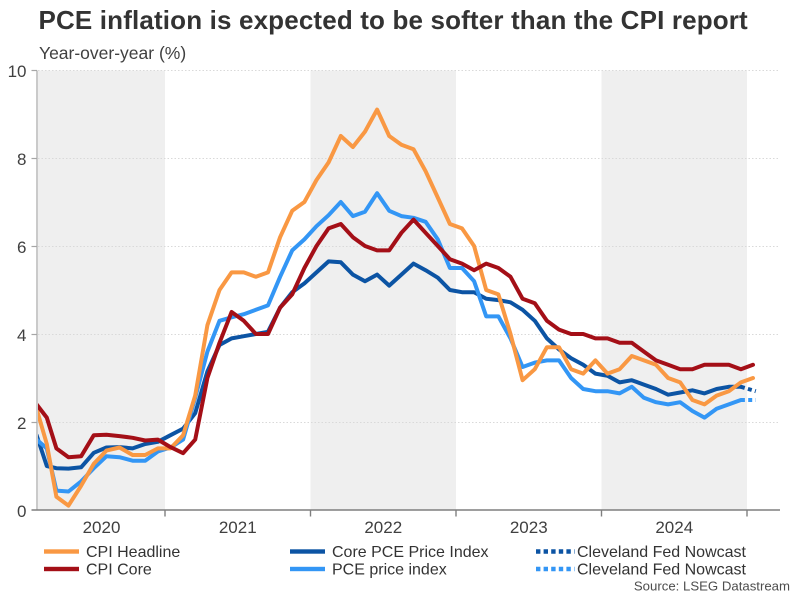  What do you see at coordinates (133, 552) in the screenshot?
I see `svg-text: CPI Headline` at bounding box center [133, 552].